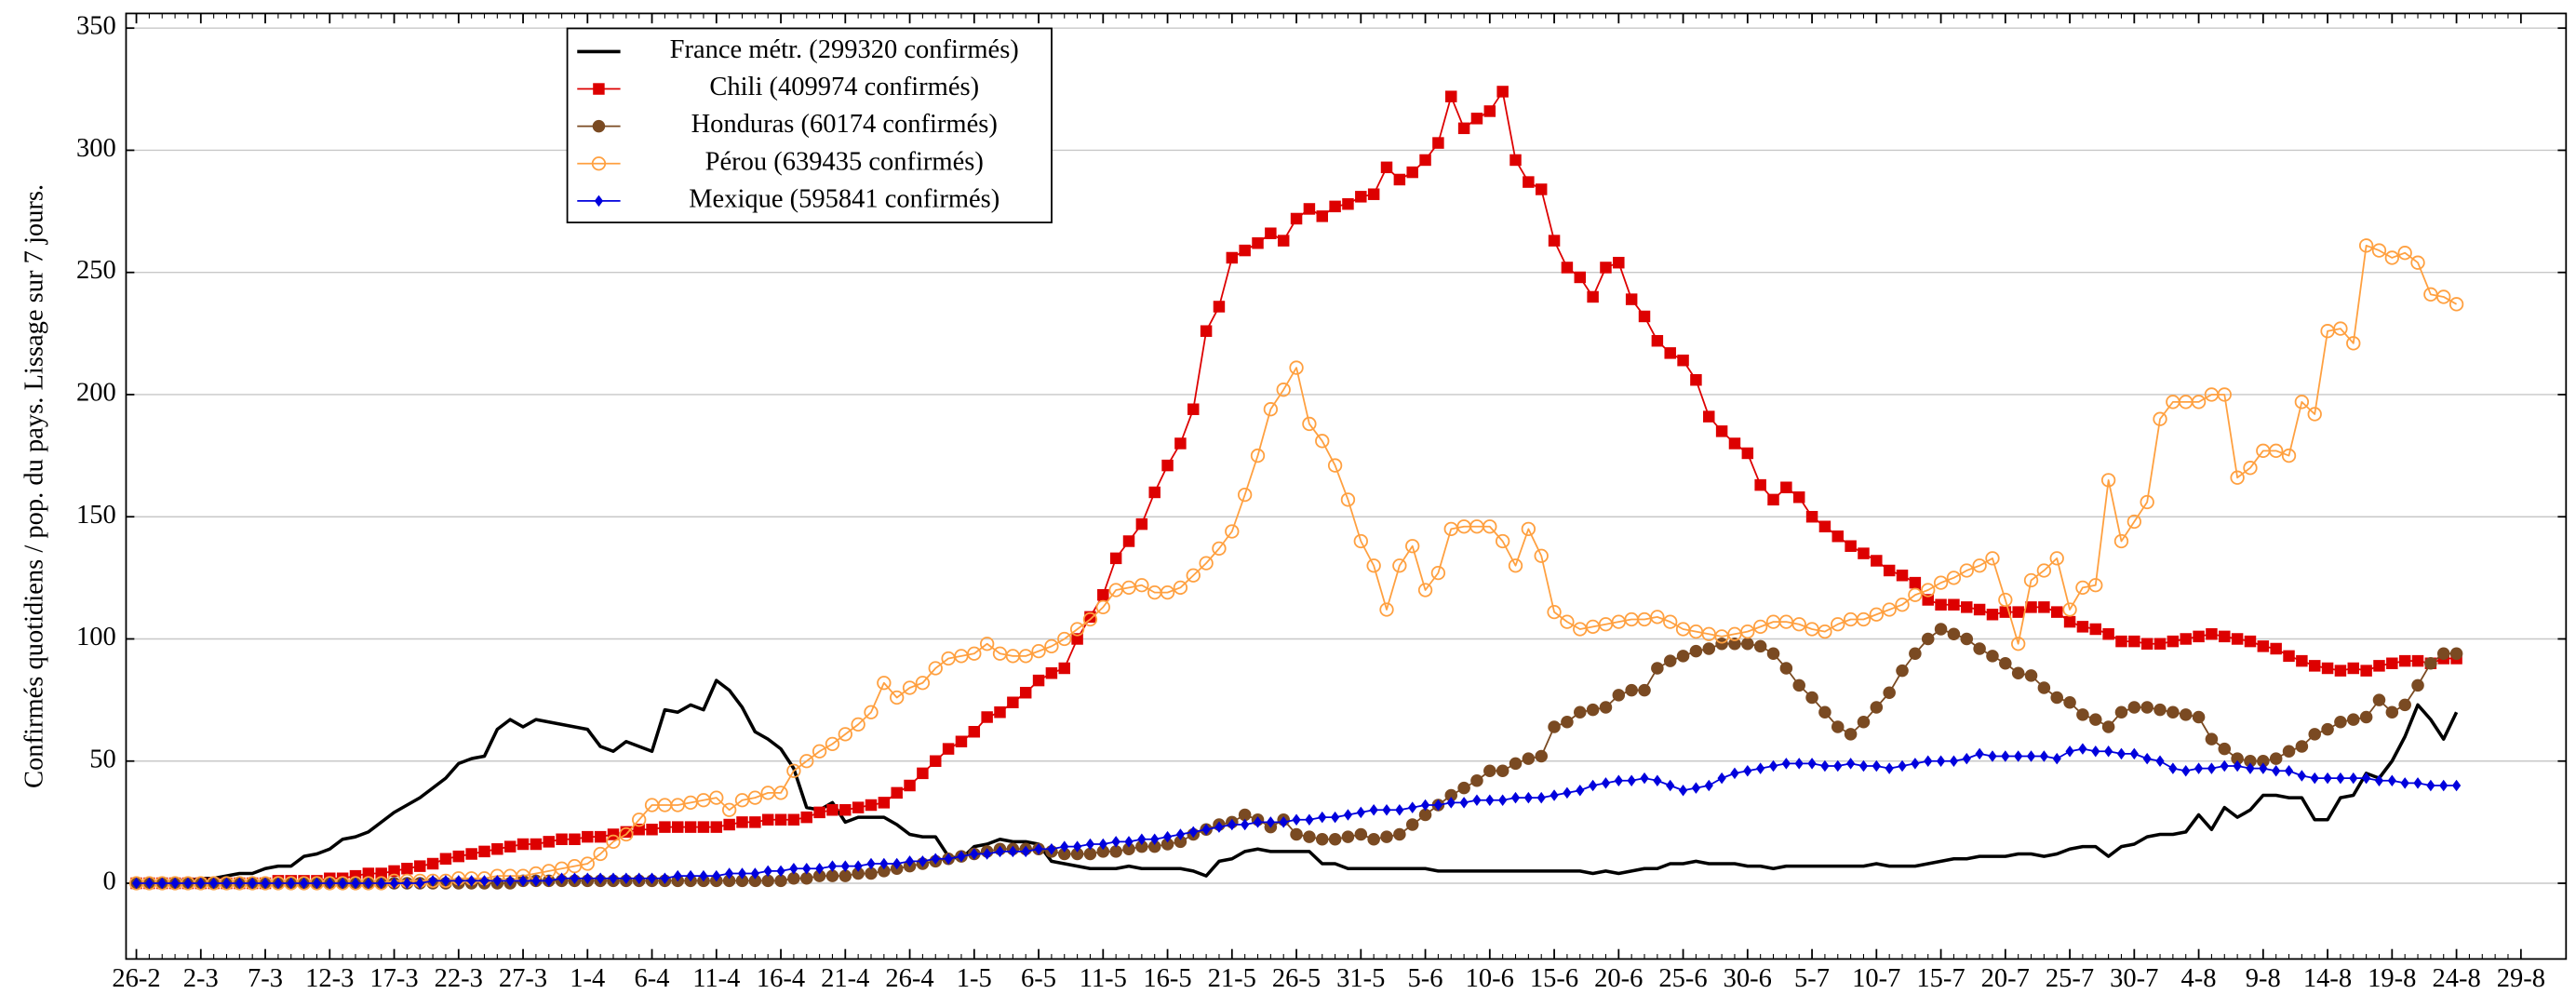 This screenshot has height=994, width=2576. What do you see at coordinates (1425, 978) in the screenshot?
I see `x-tick-label: 5-6` at bounding box center [1425, 978].